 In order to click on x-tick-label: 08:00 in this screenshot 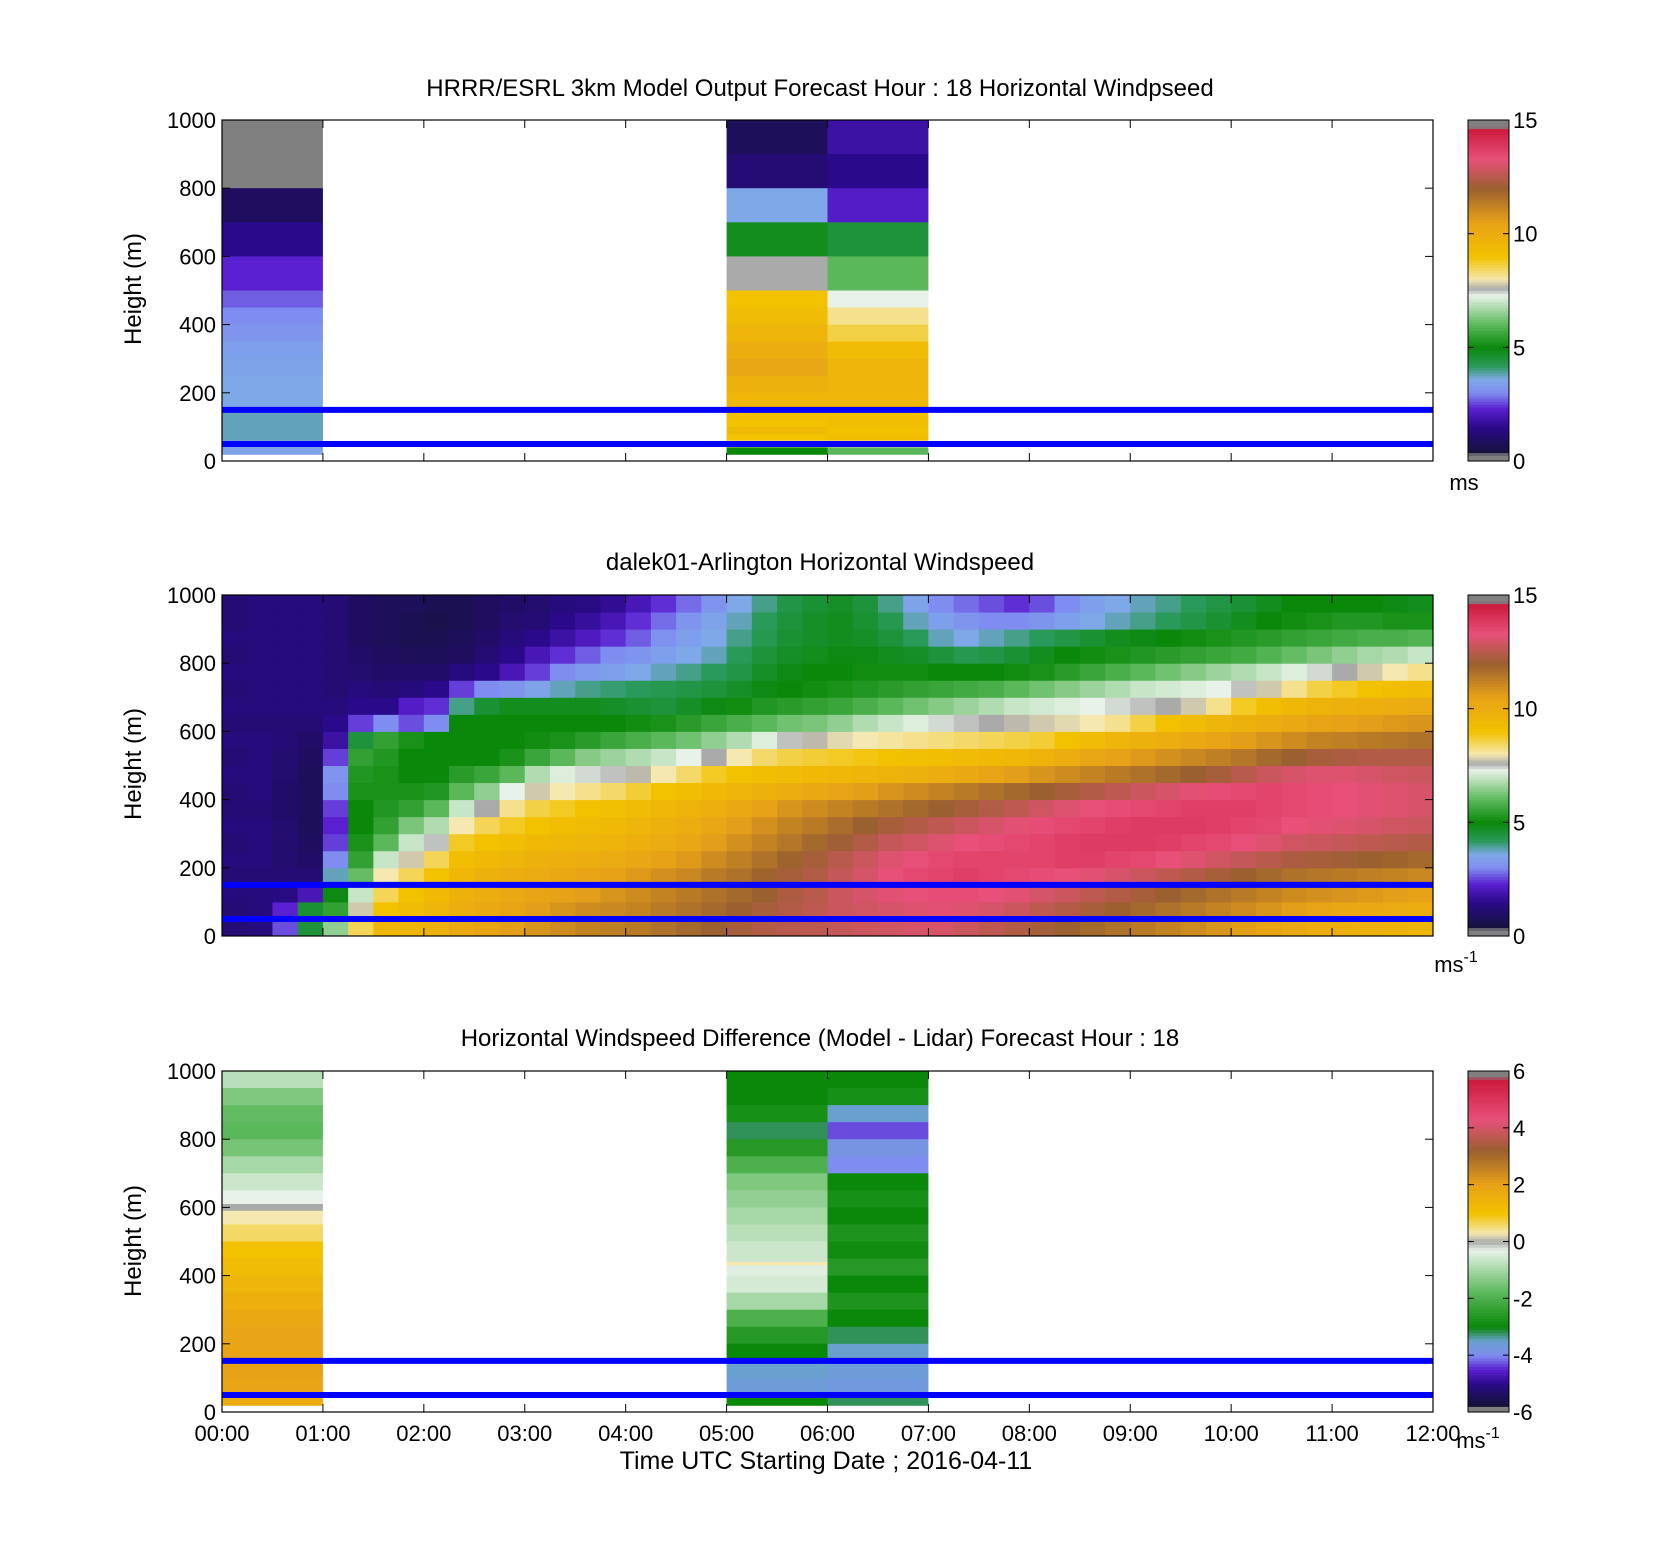, I will do `click(1029, 1433)`.